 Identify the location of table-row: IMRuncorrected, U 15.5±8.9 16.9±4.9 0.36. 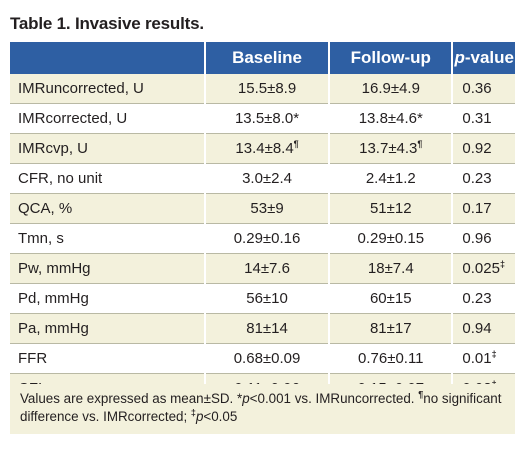
(262, 89).